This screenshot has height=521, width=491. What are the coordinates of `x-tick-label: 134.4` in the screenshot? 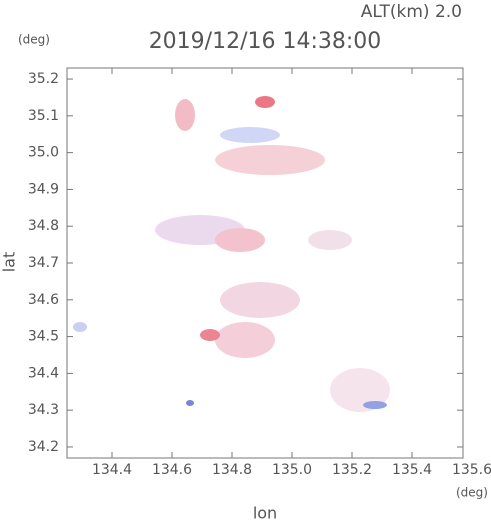 It's located at (112, 470).